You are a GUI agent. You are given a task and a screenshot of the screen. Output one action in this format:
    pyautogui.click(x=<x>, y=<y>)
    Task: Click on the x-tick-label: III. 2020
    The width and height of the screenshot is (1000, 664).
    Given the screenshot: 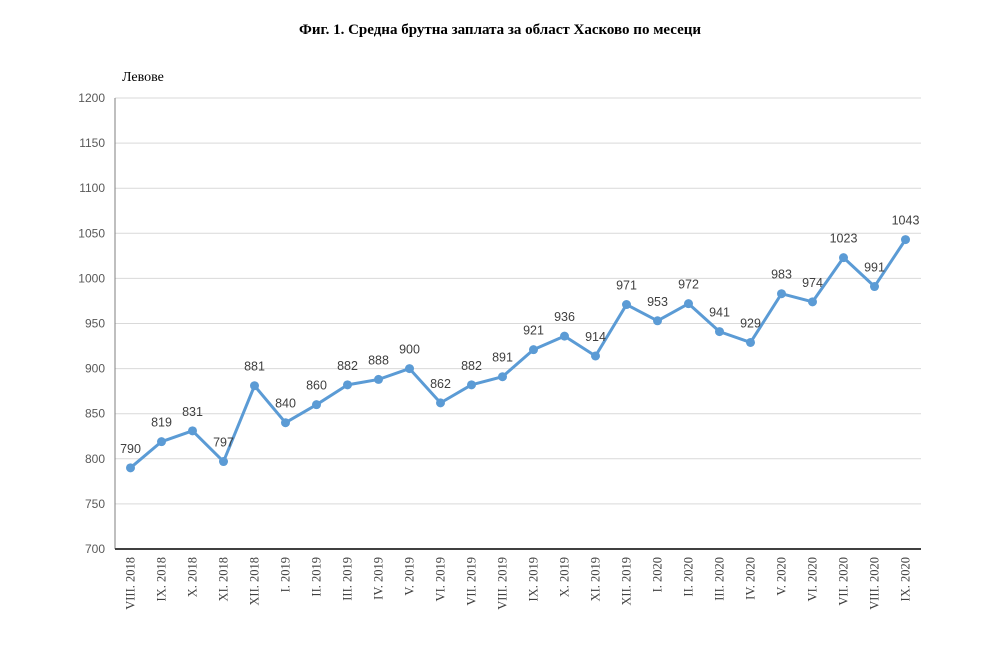 What is the action you would take?
    pyautogui.click(x=720, y=579)
    